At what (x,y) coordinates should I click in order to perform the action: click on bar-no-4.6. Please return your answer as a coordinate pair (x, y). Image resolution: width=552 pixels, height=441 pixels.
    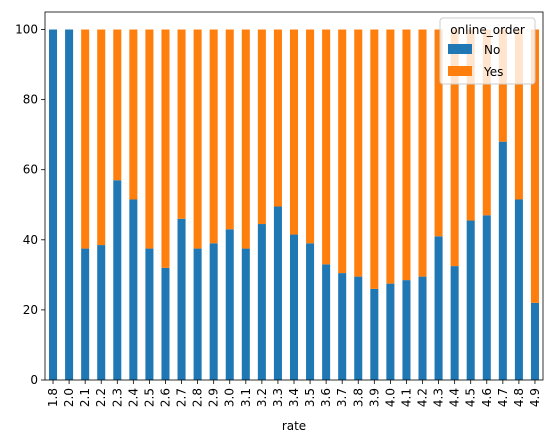
    Looking at the image, I should click on (486, 297).